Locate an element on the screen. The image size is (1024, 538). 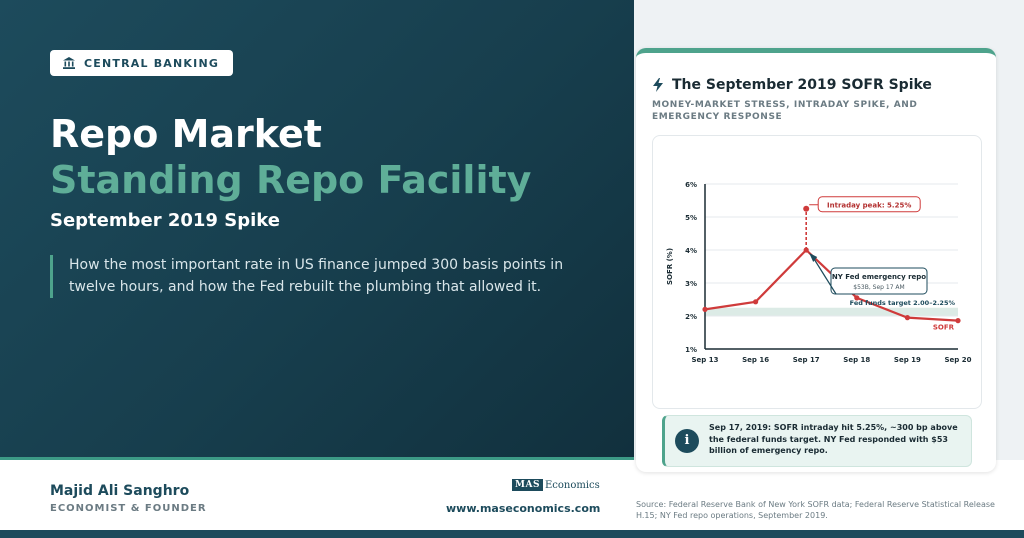
intraday-peak-point is located at coordinates (806, 208).